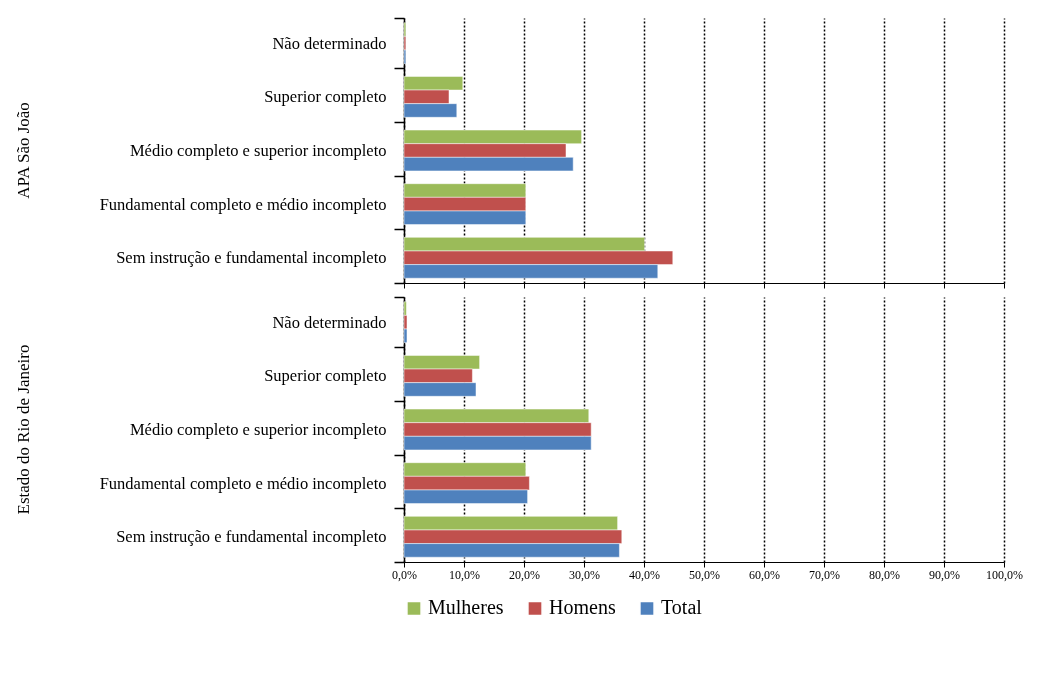 This screenshot has width=1051, height=684. I want to click on x-tick-label: 100,0%, so click(1004, 574).